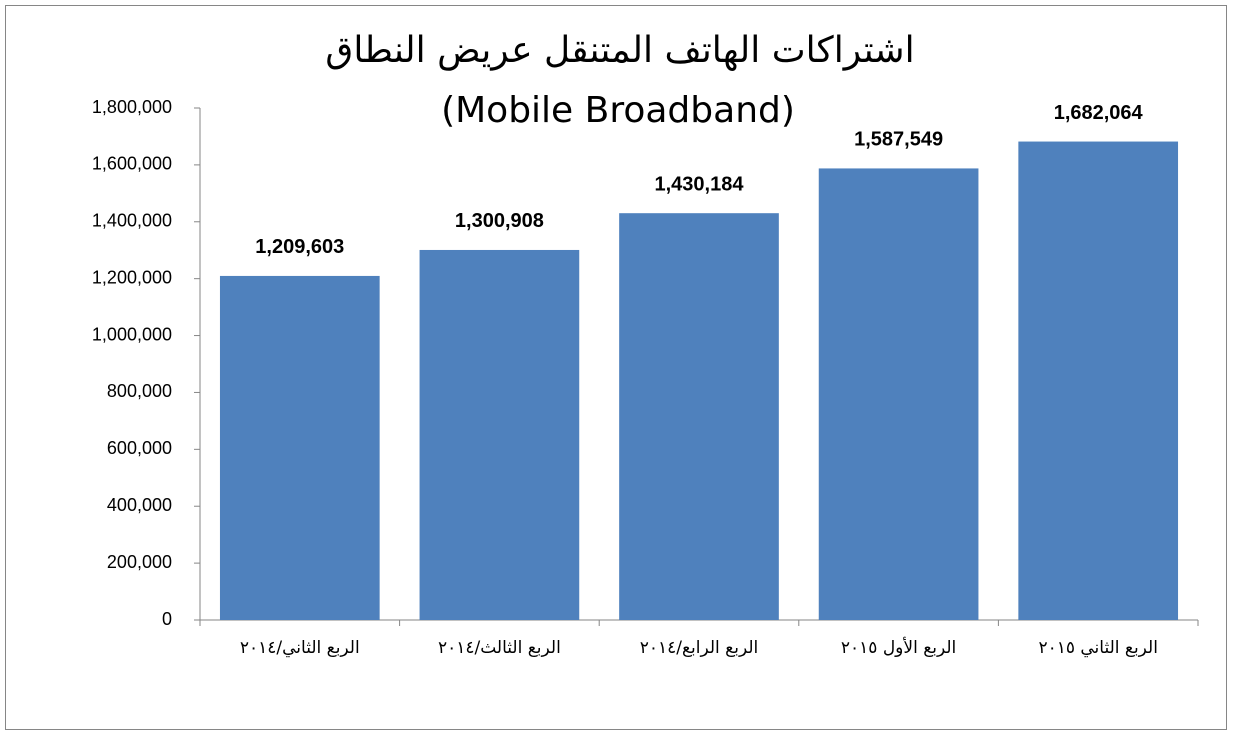 The height and width of the screenshot is (736, 1233). Describe the element at coordinates (139, 562) in the screenshot. I see `y-tick-label: 200,000` at that location.